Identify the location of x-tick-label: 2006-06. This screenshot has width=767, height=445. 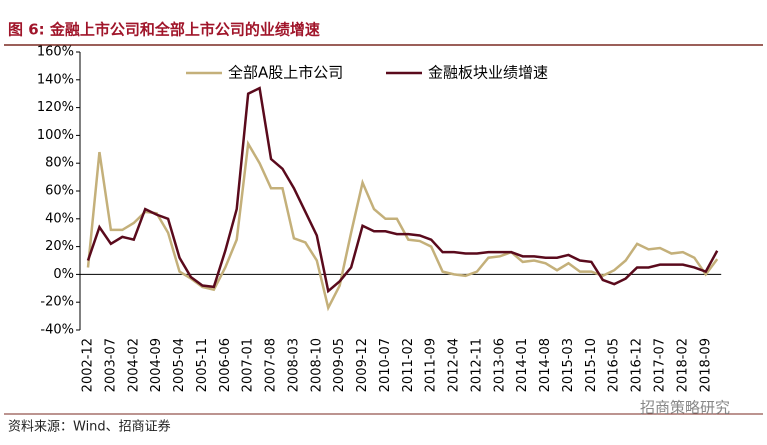
(225, 365).